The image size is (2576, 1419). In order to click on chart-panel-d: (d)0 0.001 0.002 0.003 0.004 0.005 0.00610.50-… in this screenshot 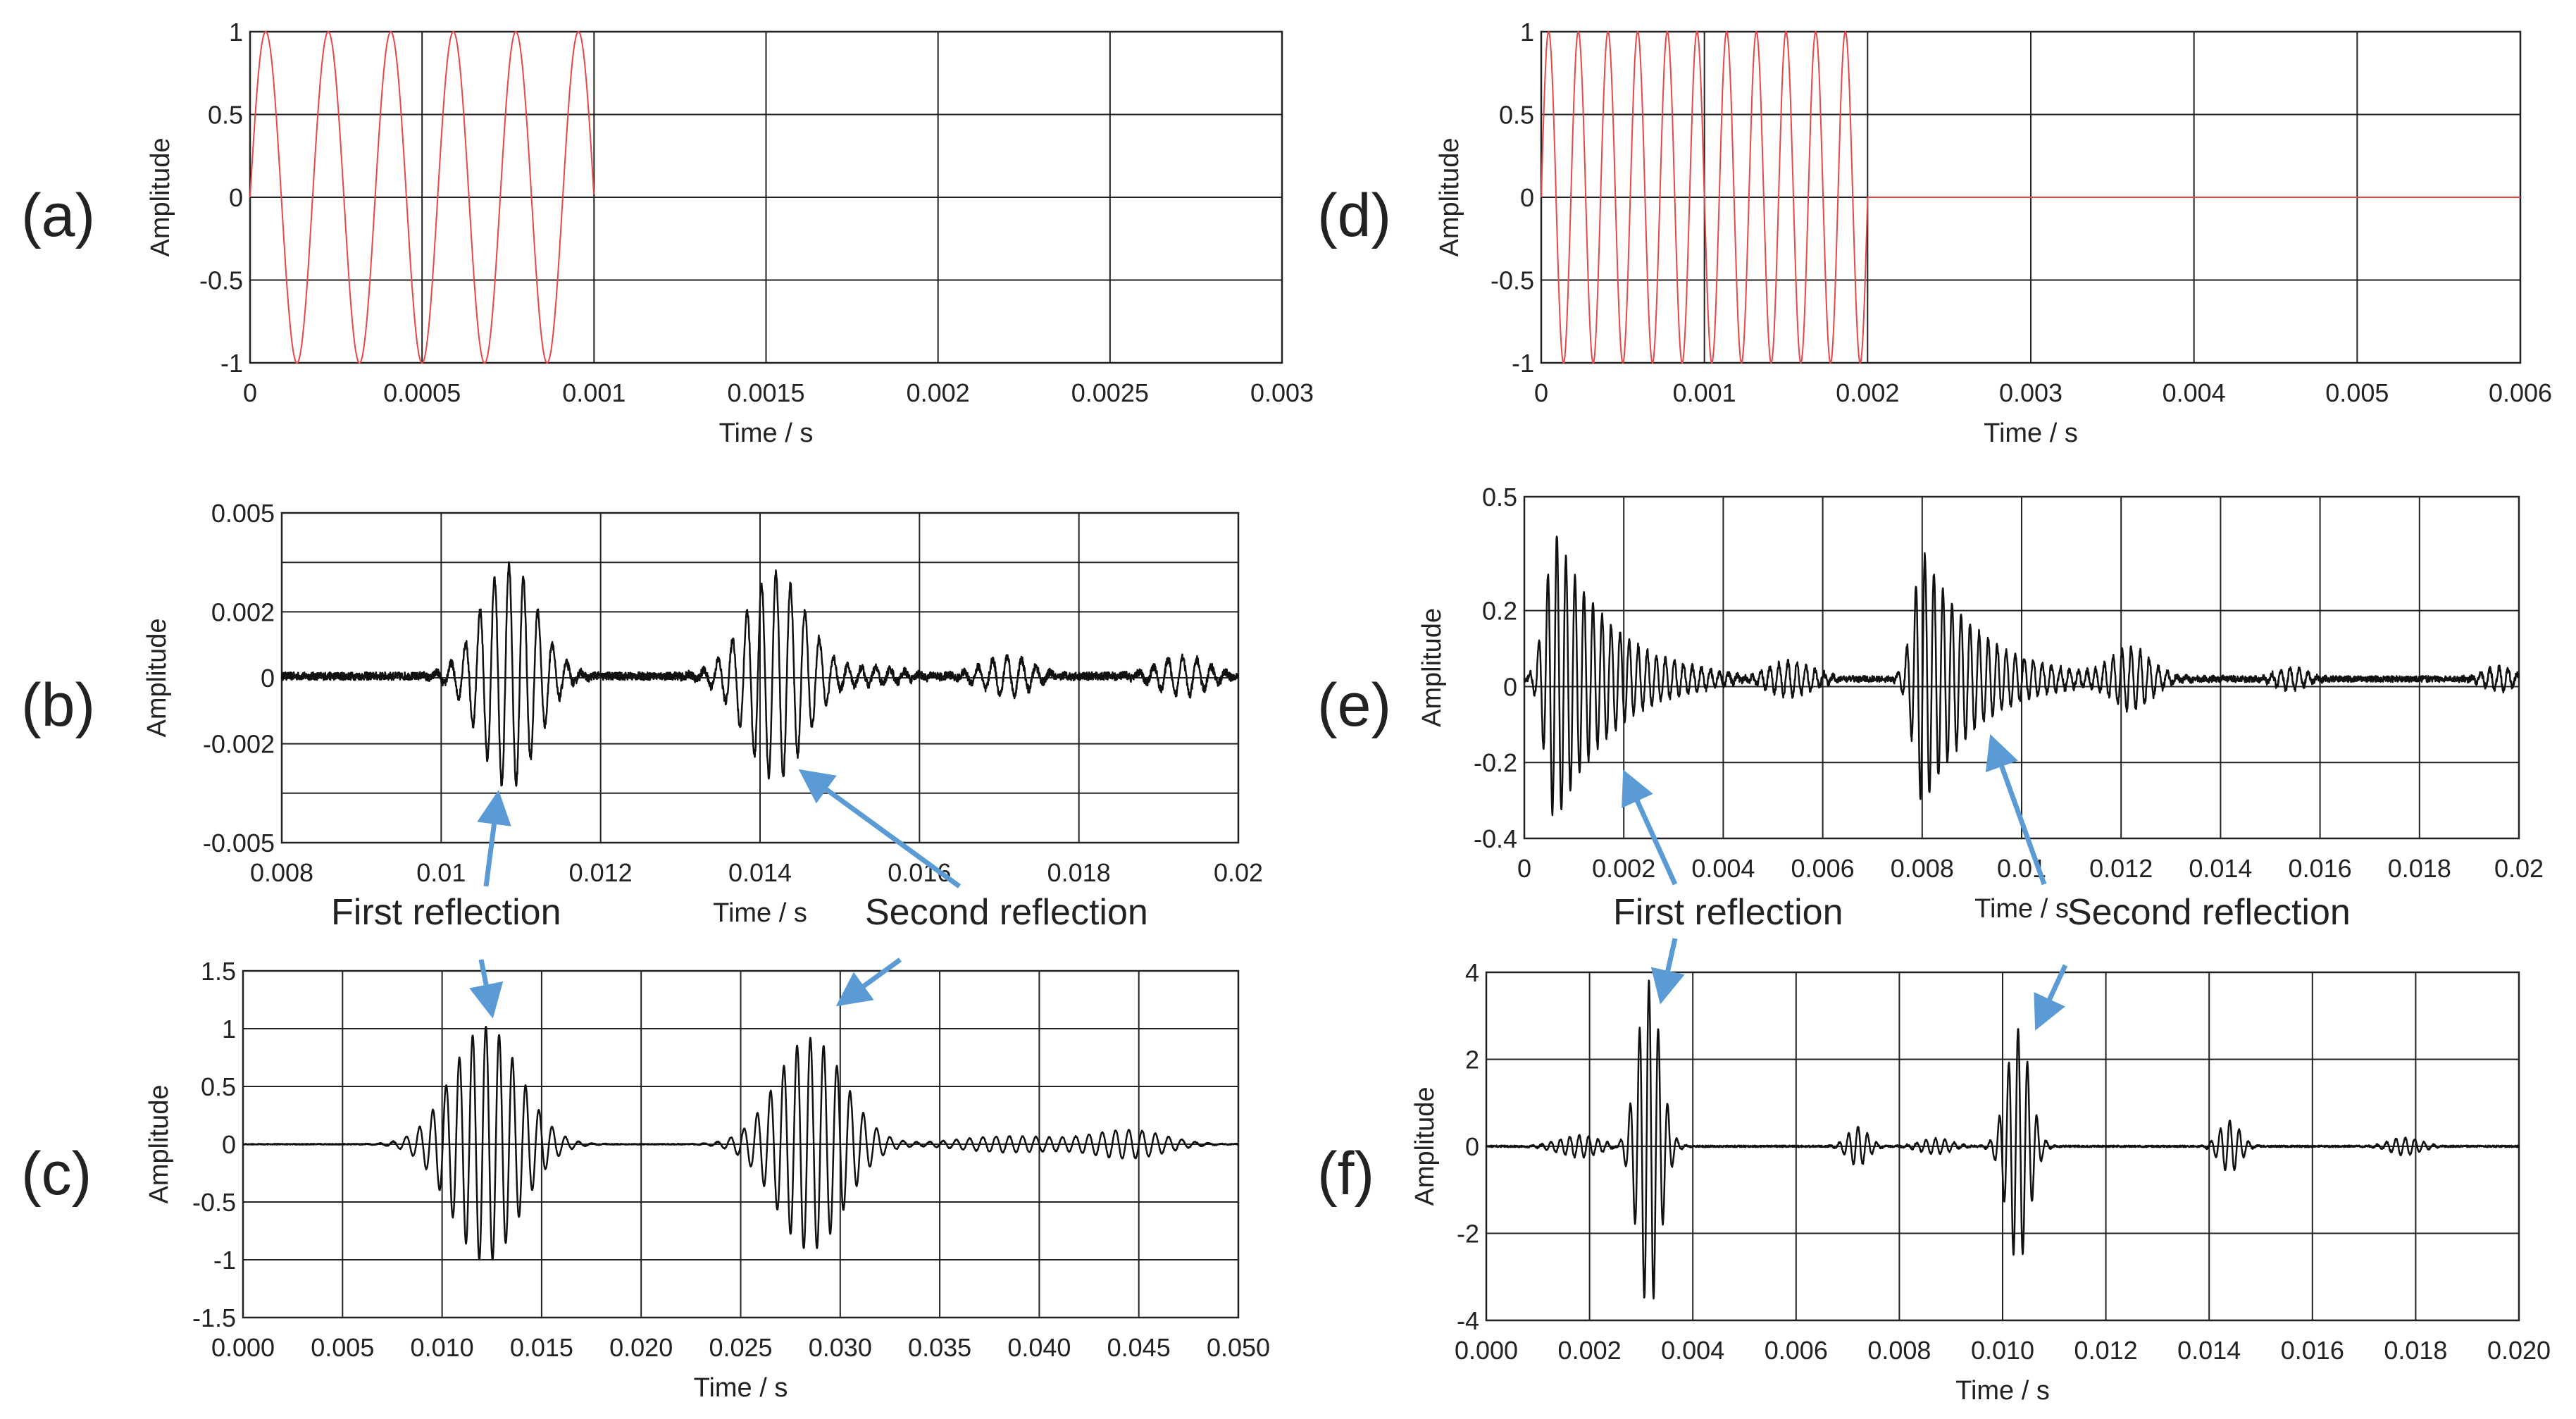, I will do `click(1934, 233)`.